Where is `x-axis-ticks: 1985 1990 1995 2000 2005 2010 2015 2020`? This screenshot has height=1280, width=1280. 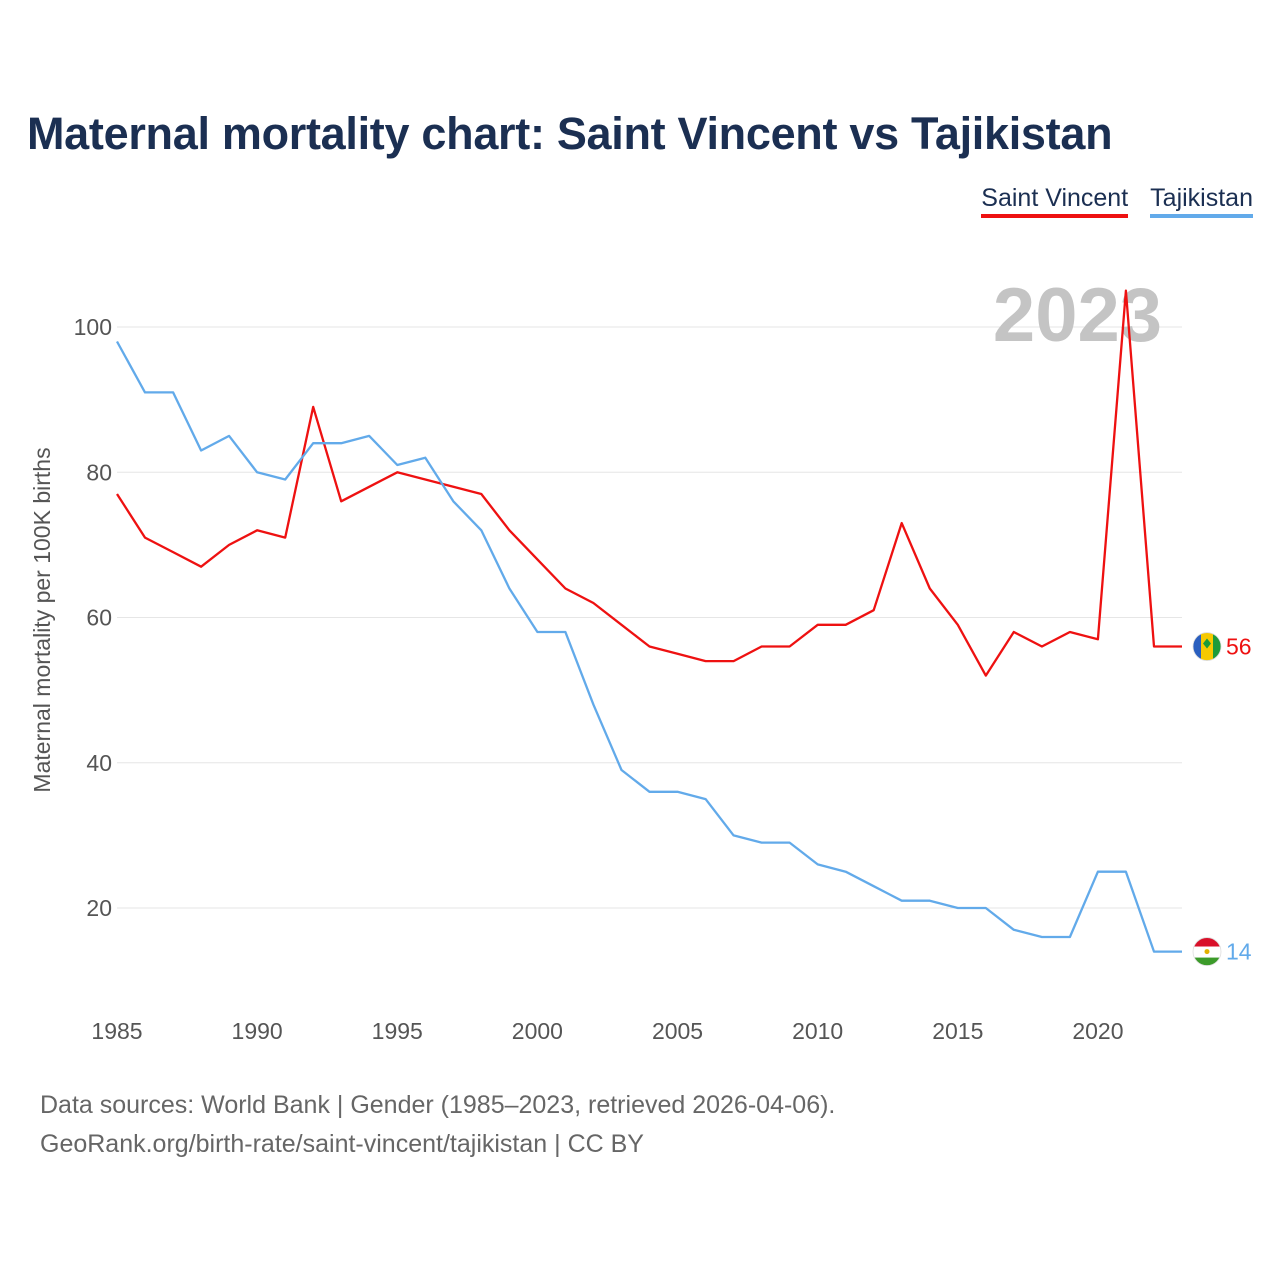 x-axis-ticks: 1985 1990 1995 2000 2005 2010 2015 2020 is located at coordinates (607, 1031).